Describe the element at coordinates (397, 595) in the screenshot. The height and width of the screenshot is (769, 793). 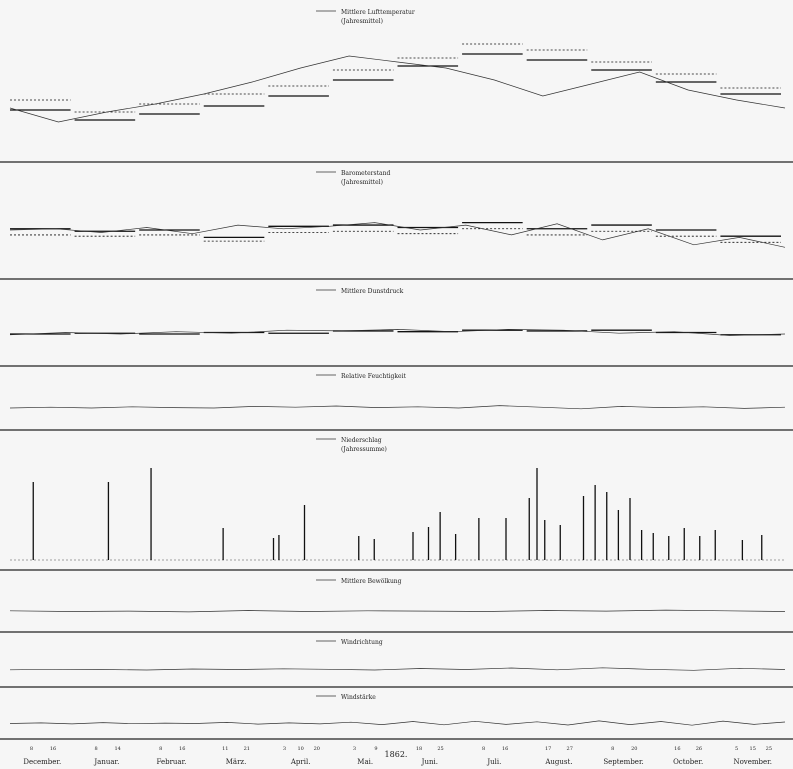
I see `panel-5: Mittlere Bewölkung` at that location.